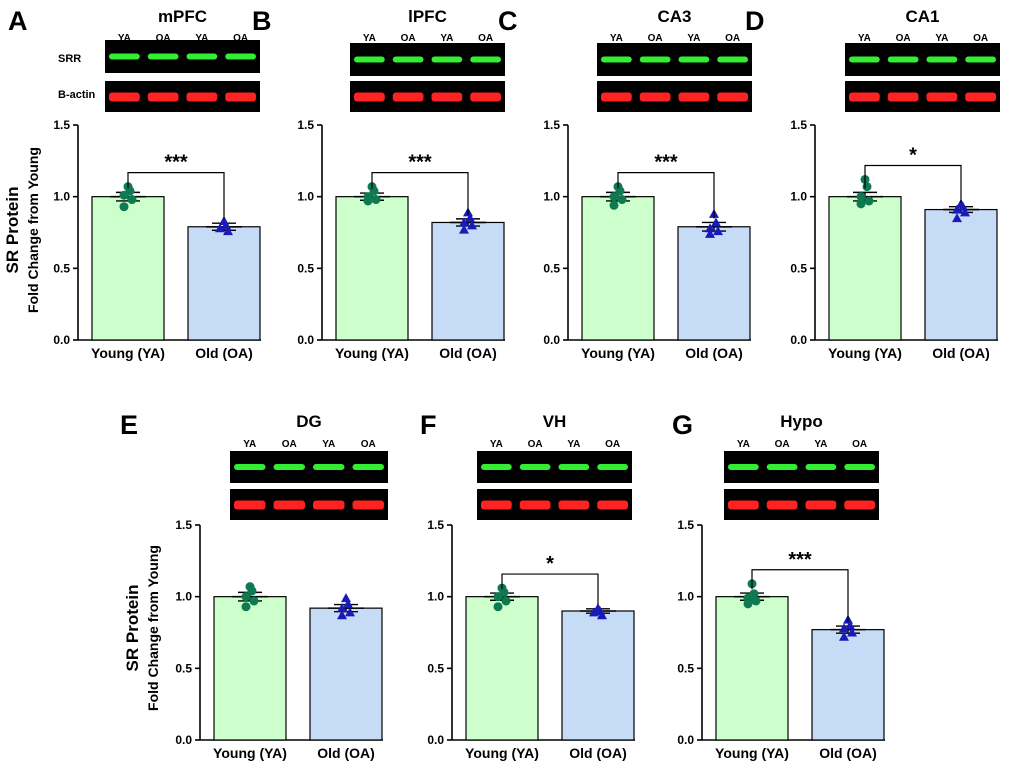  I want to click on panel-letter: F, so click(428, 425).